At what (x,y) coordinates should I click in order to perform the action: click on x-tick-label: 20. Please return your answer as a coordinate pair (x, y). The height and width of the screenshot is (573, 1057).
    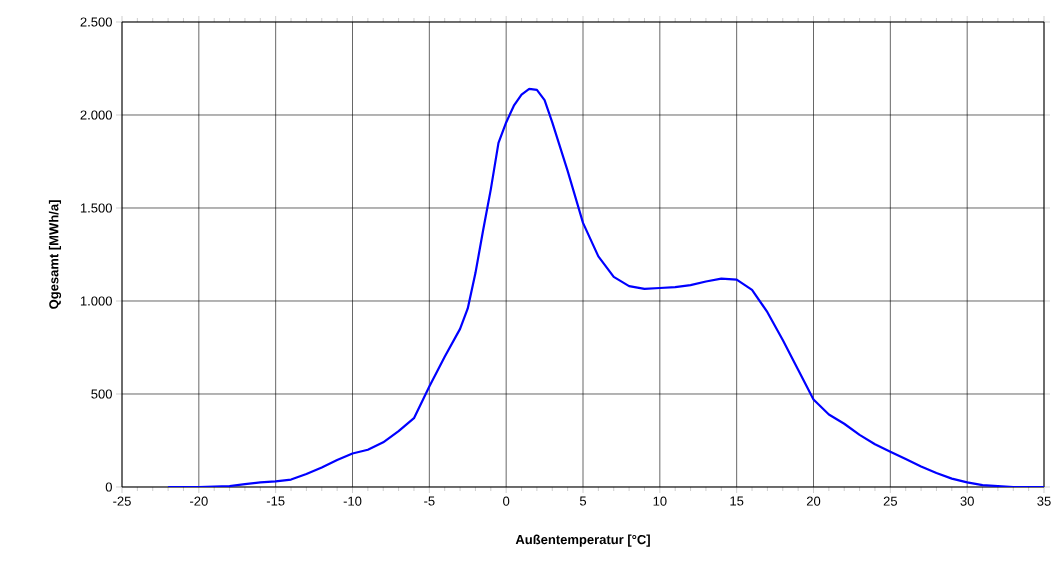
    Looking at the image, I should click on (813, 501).